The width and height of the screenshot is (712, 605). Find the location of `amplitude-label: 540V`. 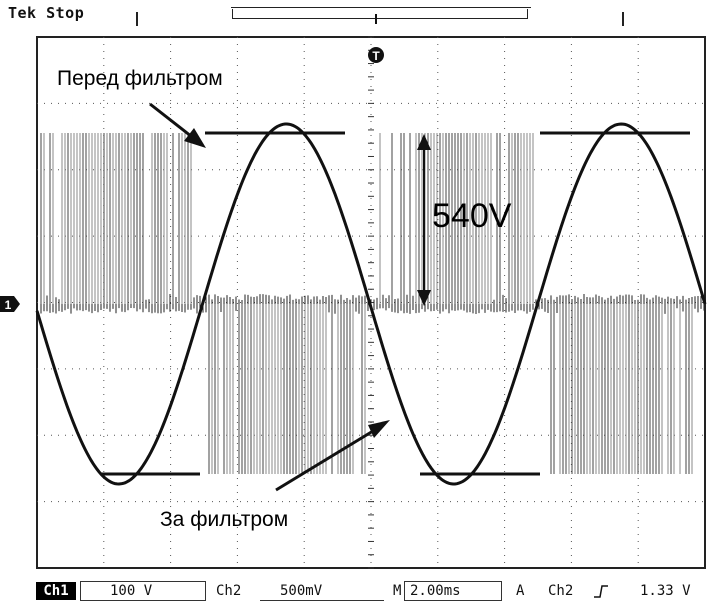

amplitude-label: 540V is located at coordinates (472, 216).